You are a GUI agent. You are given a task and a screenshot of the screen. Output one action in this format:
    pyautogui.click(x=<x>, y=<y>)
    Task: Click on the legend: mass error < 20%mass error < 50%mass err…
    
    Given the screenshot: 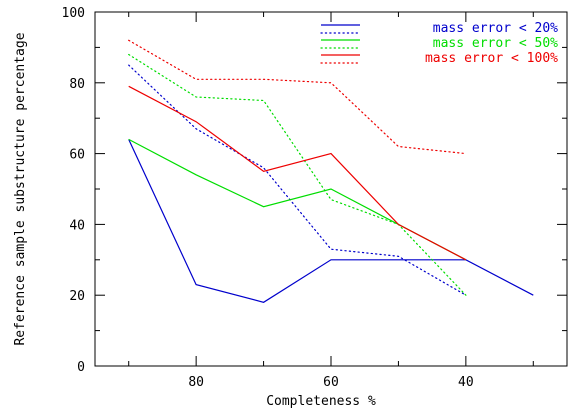 What is the action you would take?
    pyautogui.click(x=439, y=43)
    